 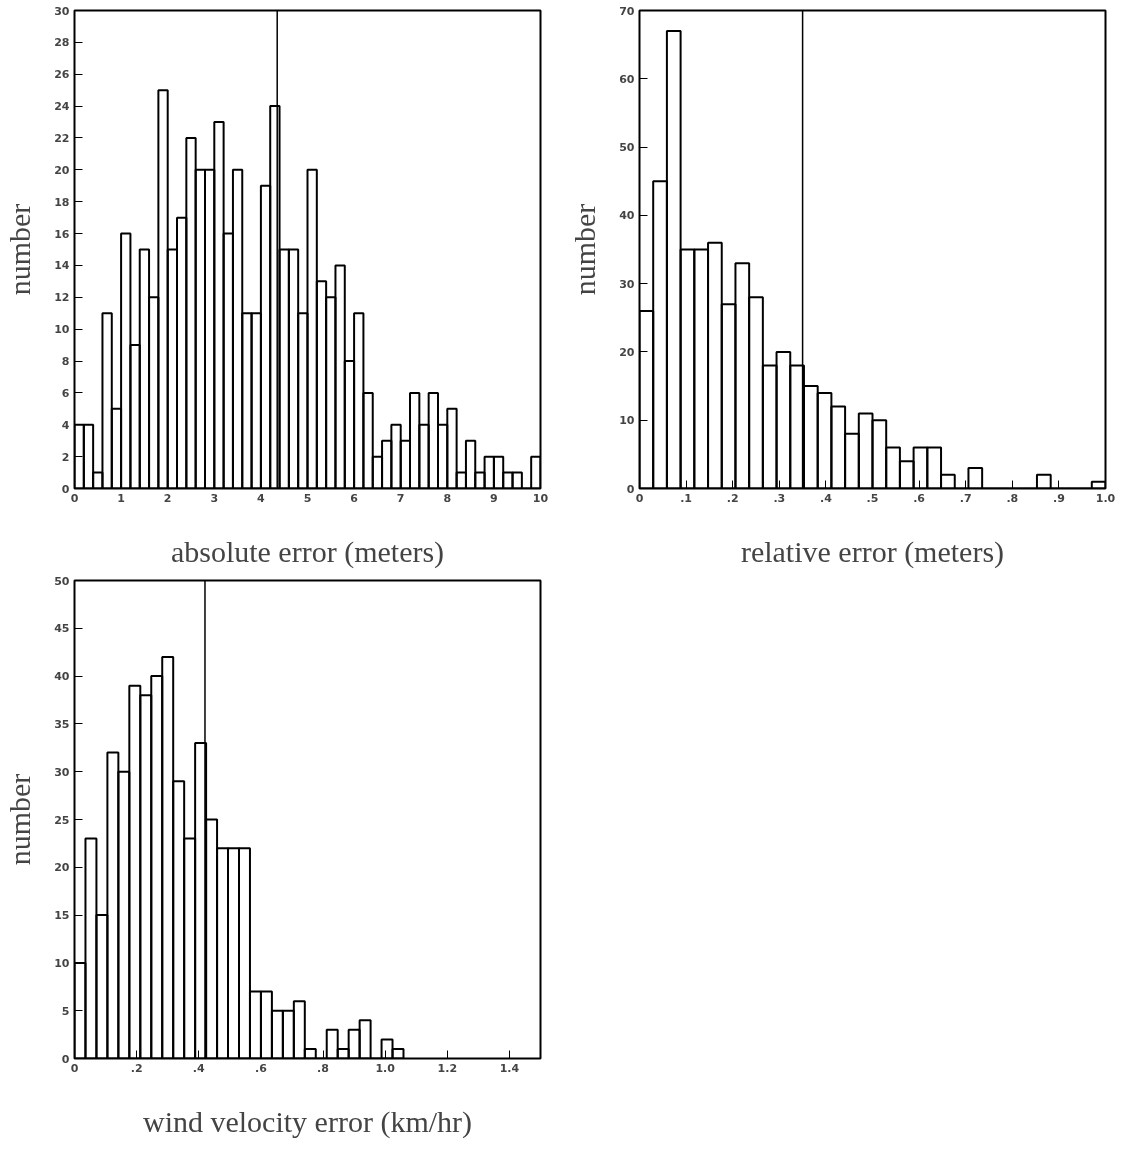 I want to click on x-tick-label: 9, so click(x=494, y=498).